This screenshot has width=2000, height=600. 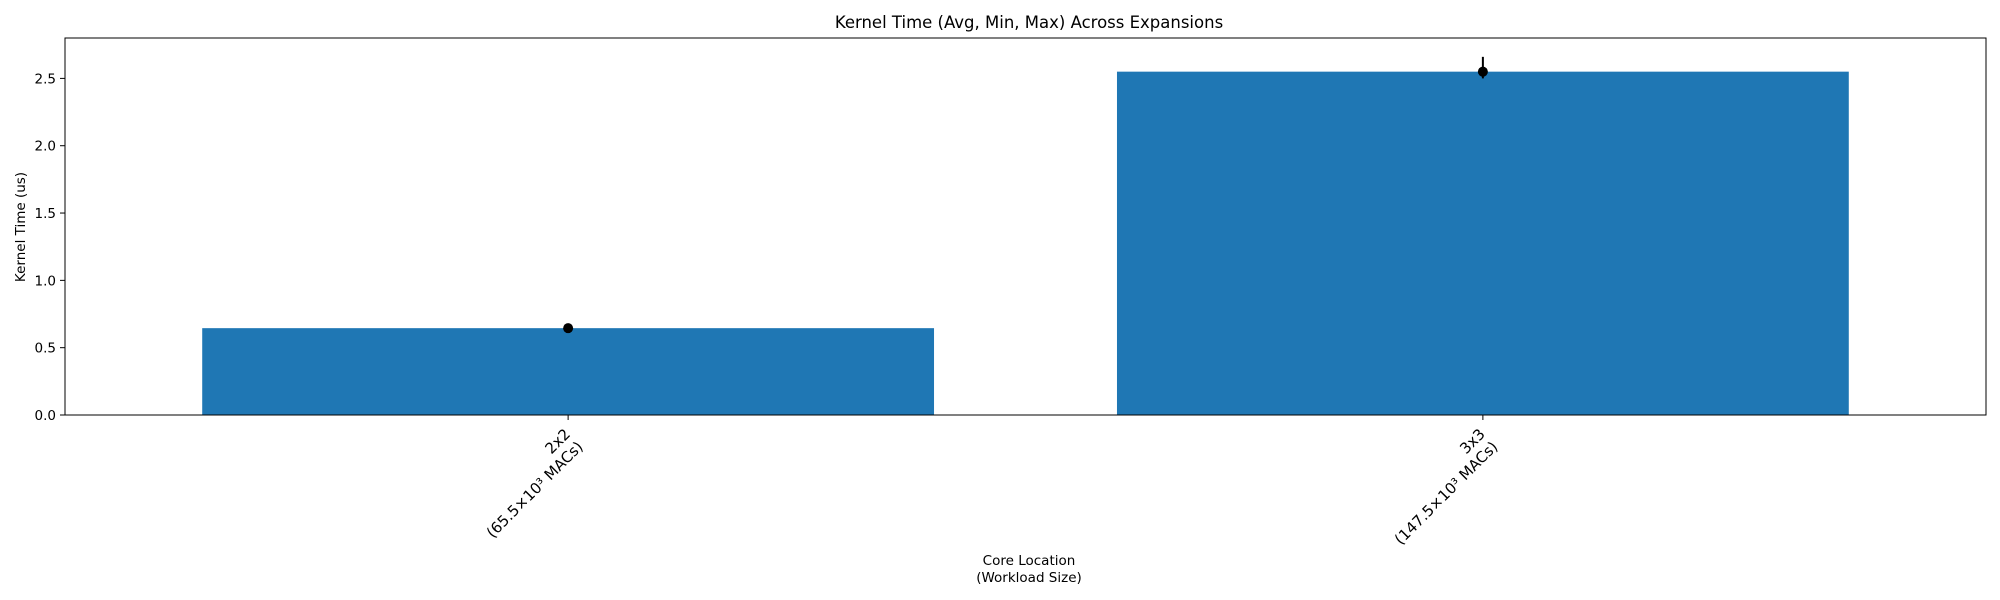 What do you see at coordinates (1029, 561) in the screenshot?
I see `x-axis-label-line-1: Core Location` at bounding box center [1029, 561].